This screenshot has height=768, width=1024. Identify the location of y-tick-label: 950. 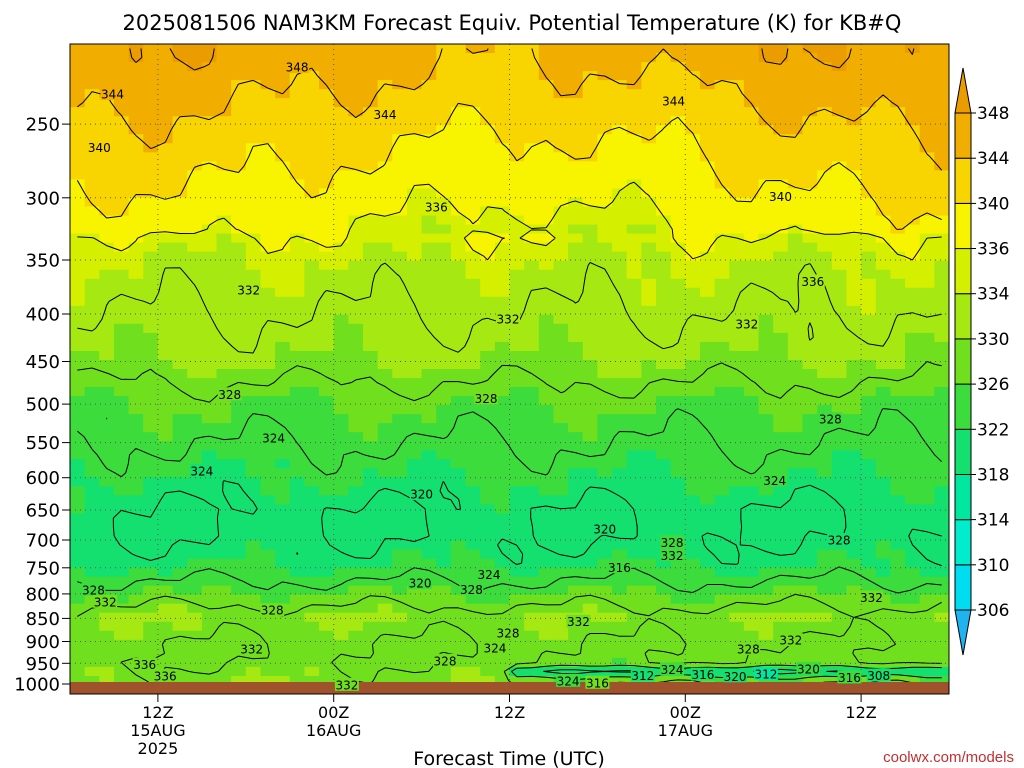
(43, 664).